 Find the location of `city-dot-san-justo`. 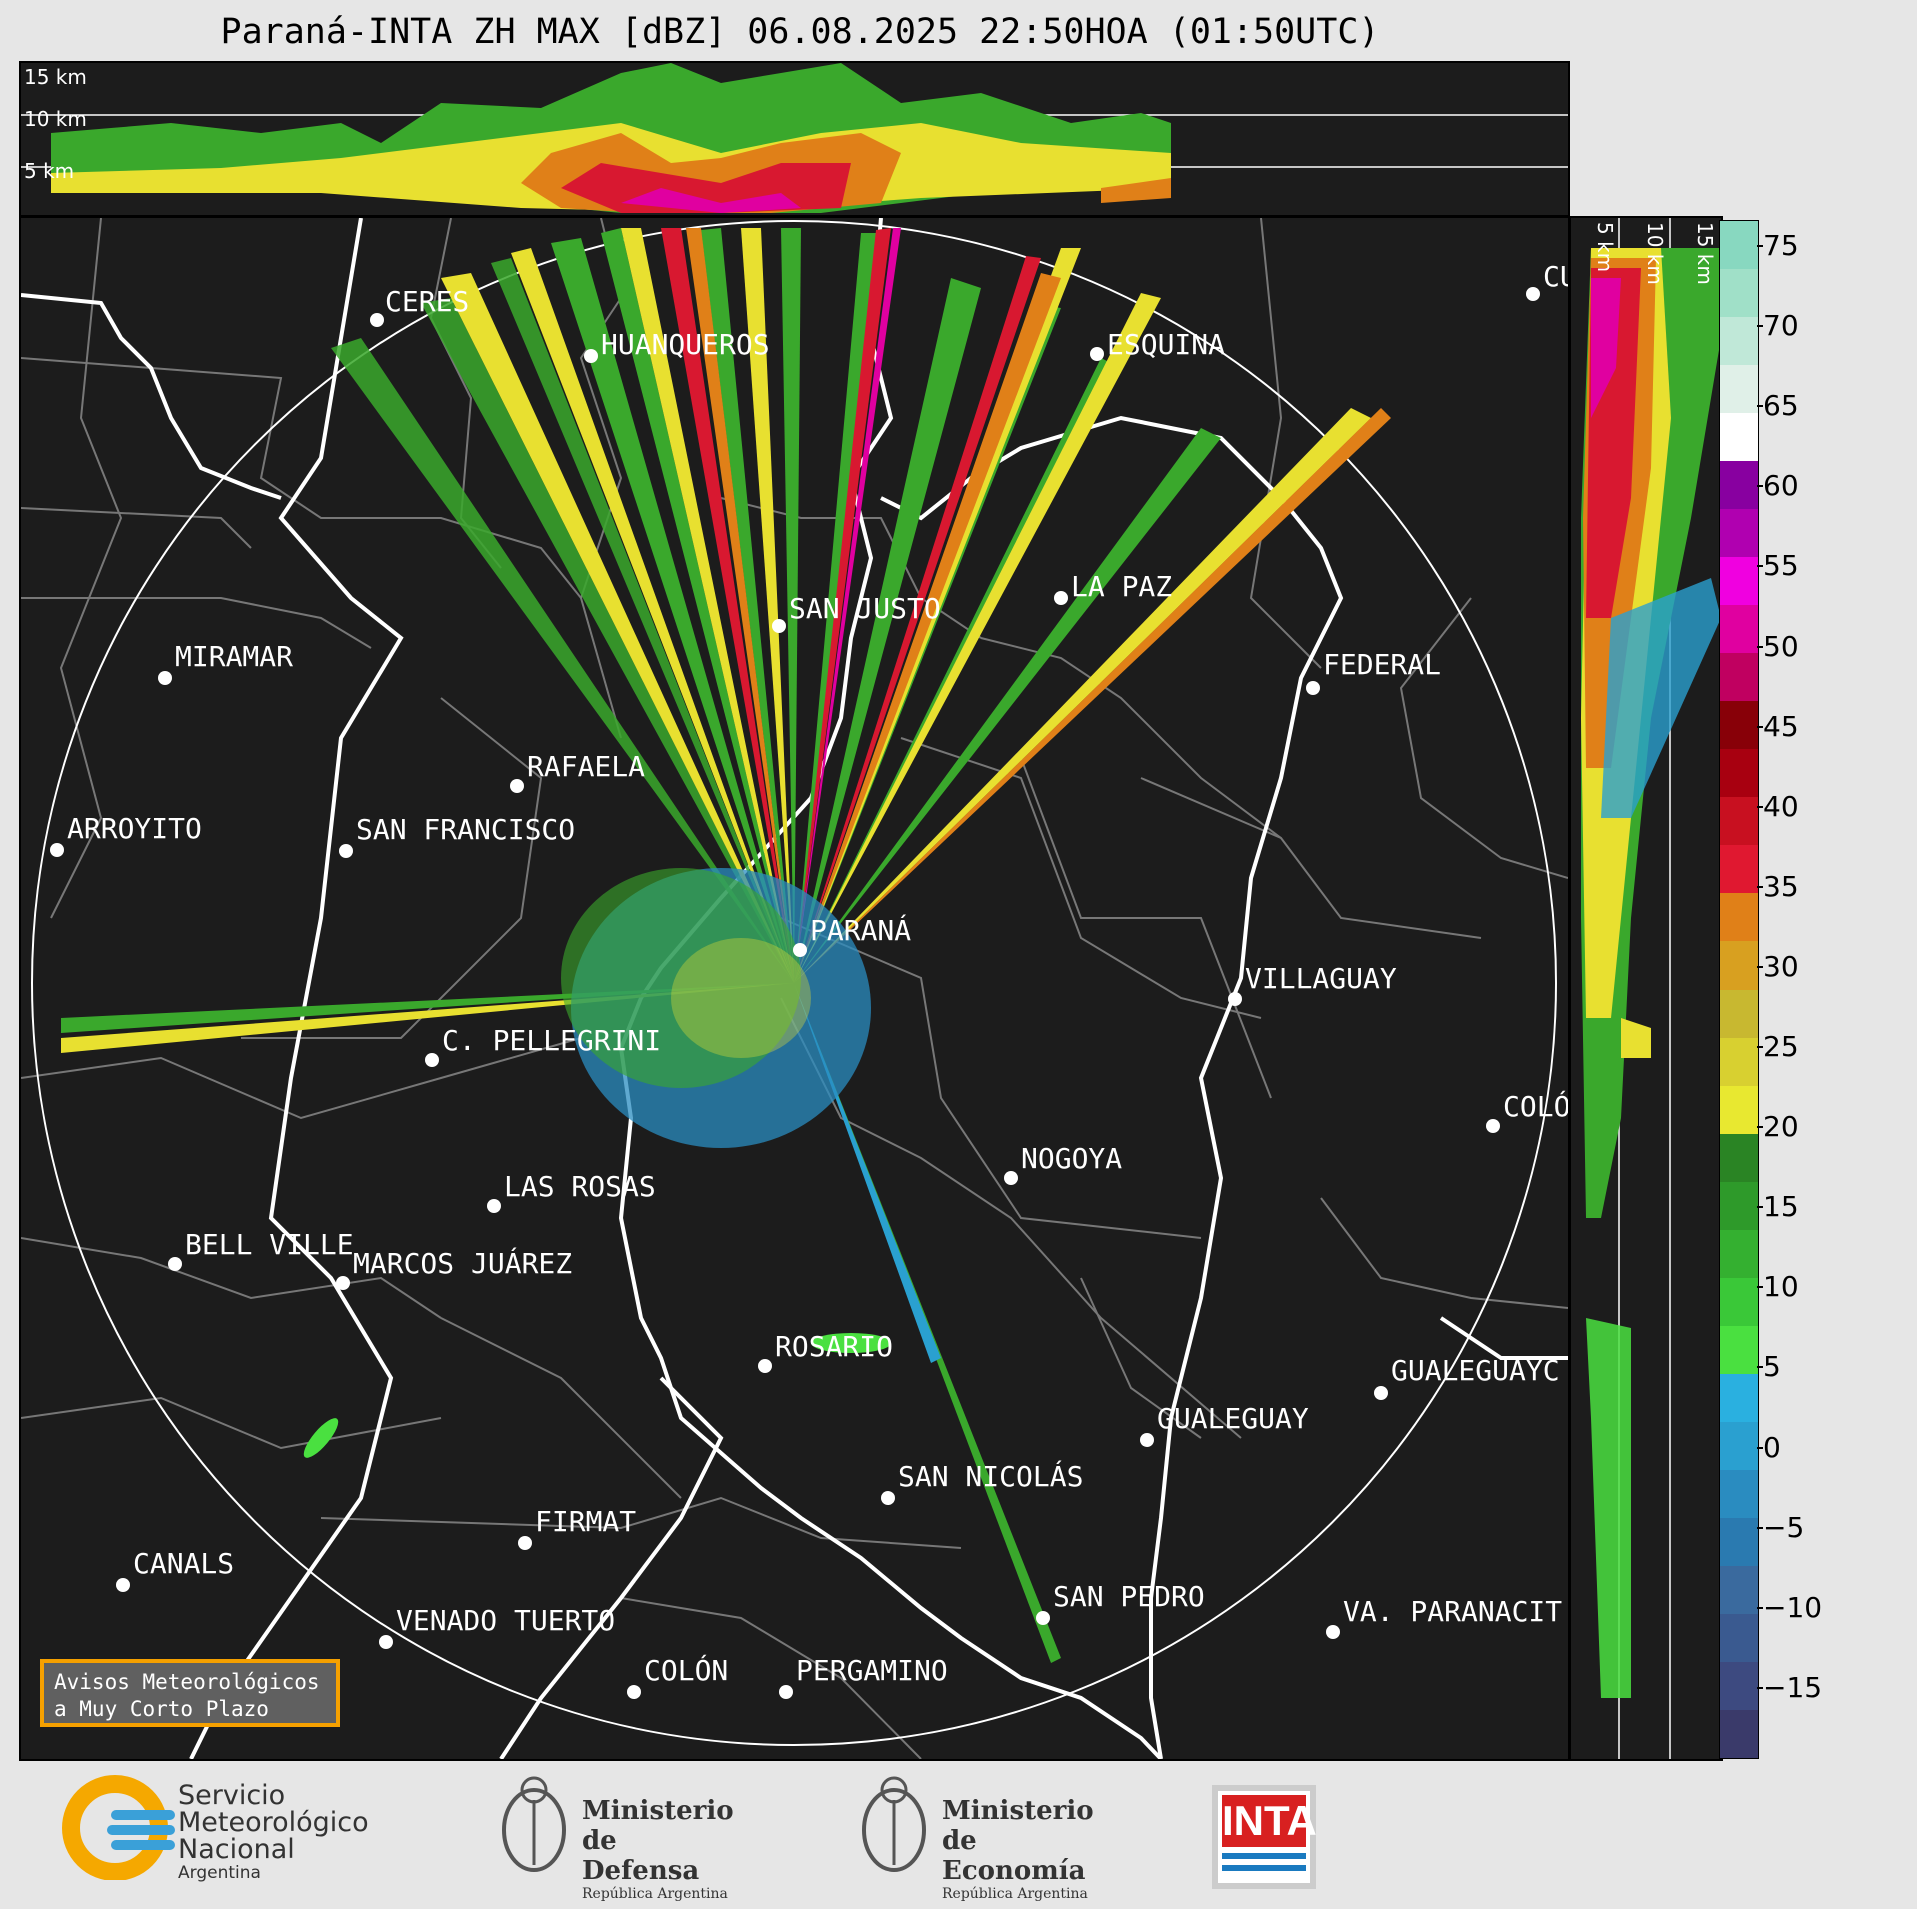

city-dot-san-justo is located at coordinates (779, 626).